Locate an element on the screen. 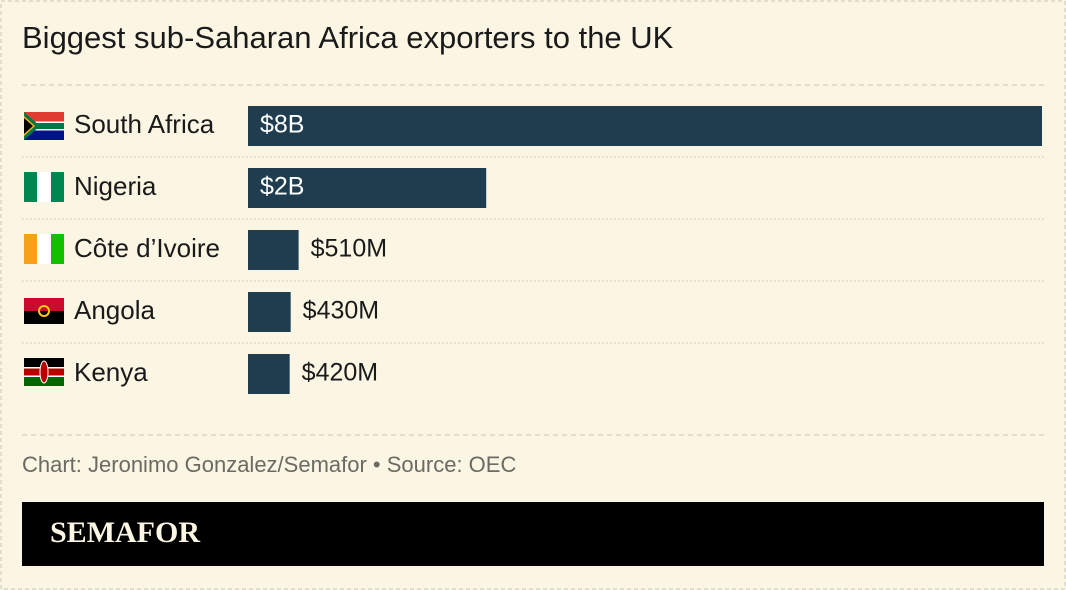  category-label: Côte d’Ivoire is located at coordinates (147, 248).